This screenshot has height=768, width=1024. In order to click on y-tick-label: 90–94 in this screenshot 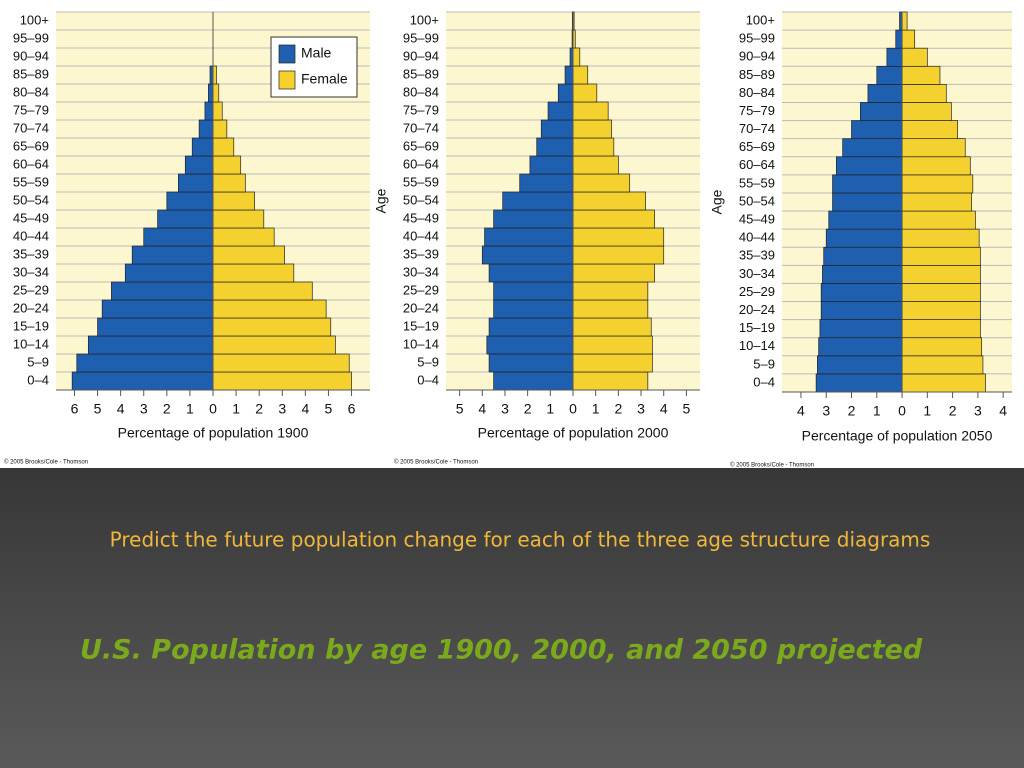, I will do `click(31, 55)`.